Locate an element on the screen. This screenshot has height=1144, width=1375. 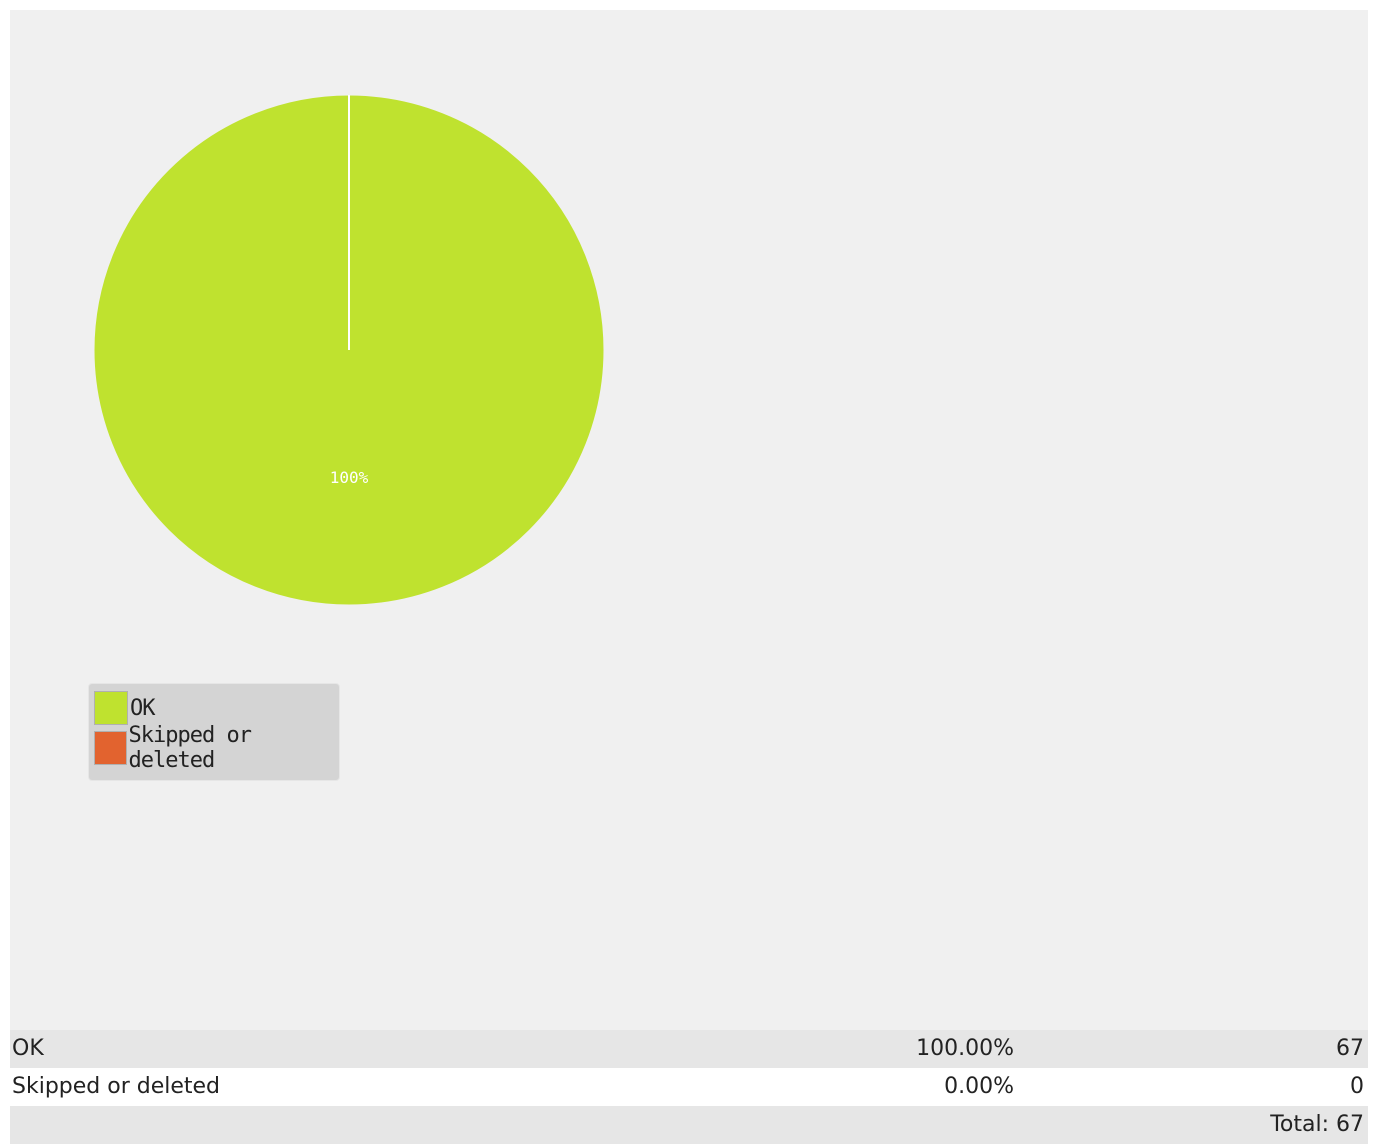
chart-legend: OK Skipped or deleted is located at coordinates (214, 732).